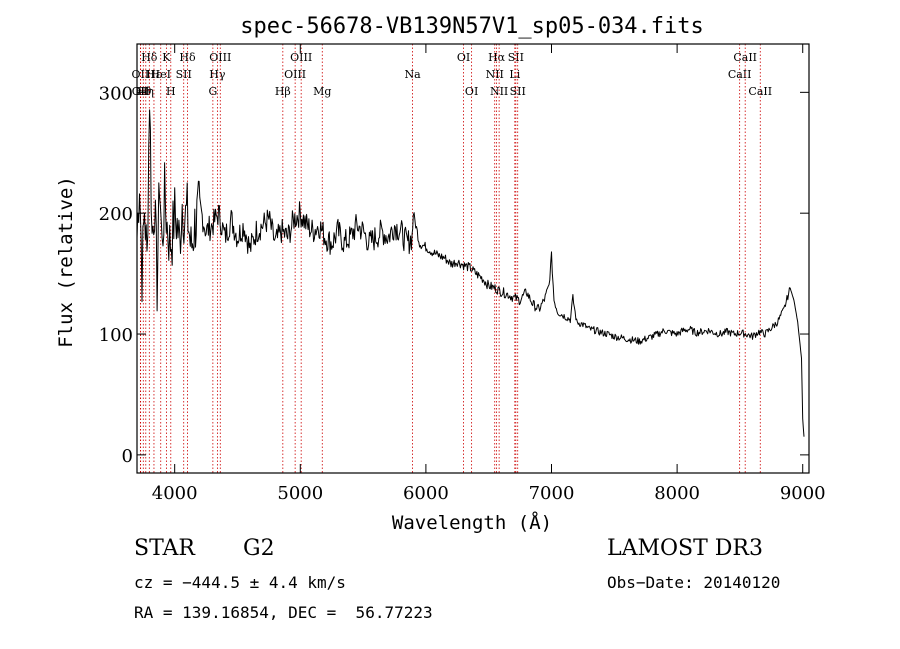  Describe the element at coordinates (322, 91) in the screenshot. I see `line-marker-label: Mg` at that location.